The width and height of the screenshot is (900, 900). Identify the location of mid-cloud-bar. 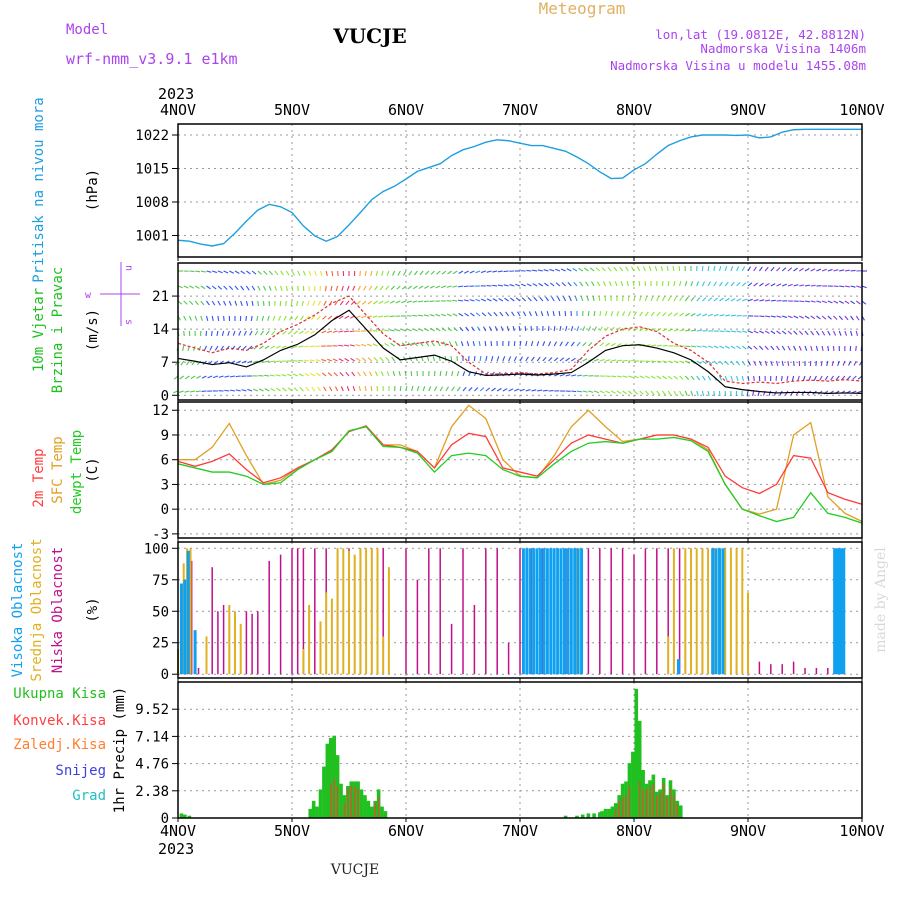
(673, 611).